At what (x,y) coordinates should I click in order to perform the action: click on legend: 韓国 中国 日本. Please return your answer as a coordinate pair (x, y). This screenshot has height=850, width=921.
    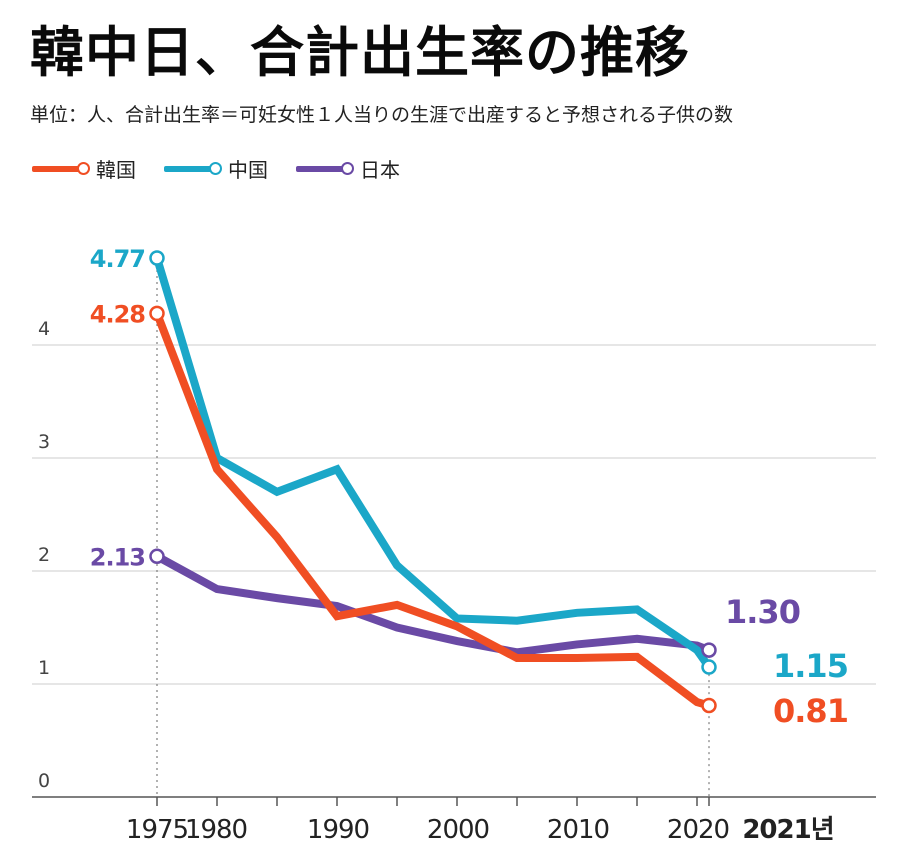
    Looking at the image, I should click on (216, 168).